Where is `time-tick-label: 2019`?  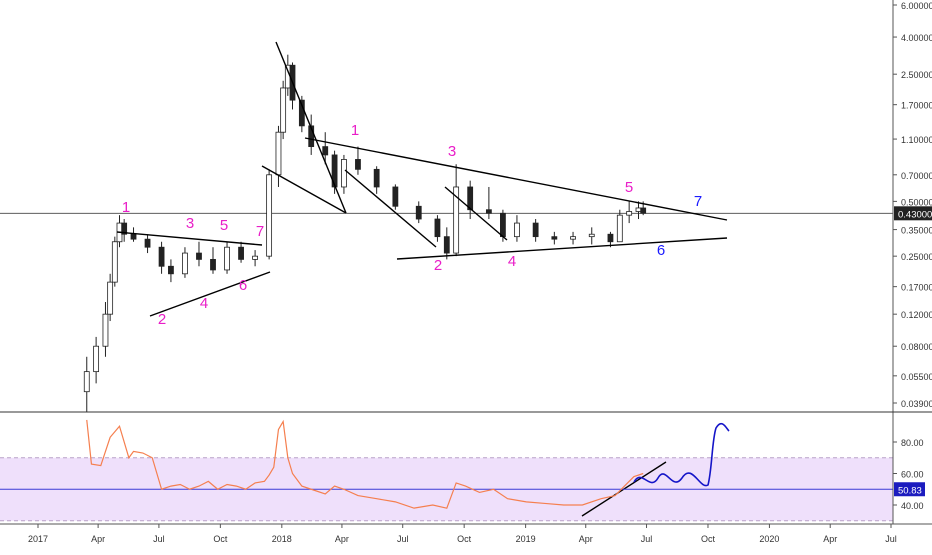 time-tick-label: 2019 is located at coordinates (526, 539).